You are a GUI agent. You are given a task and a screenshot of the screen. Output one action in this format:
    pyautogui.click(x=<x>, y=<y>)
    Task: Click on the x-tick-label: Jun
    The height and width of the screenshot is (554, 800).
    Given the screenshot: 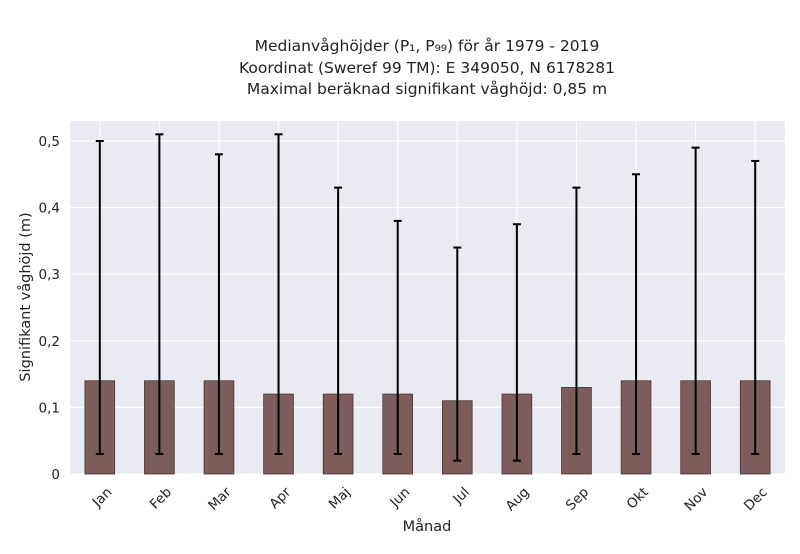 What is the action you would take?
    pyautogui.click(x=399, y=497)
    